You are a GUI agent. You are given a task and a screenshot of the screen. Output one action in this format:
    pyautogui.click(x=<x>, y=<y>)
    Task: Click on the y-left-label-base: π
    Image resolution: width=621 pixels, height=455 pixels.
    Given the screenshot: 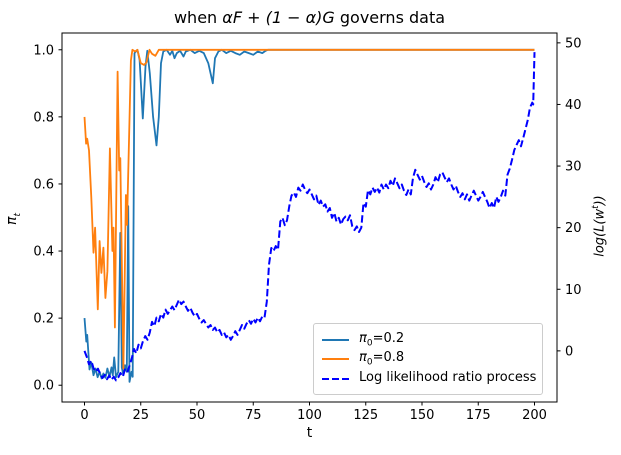 What is the action you would take?
    pyautogui.click(x=12, y=220)
    